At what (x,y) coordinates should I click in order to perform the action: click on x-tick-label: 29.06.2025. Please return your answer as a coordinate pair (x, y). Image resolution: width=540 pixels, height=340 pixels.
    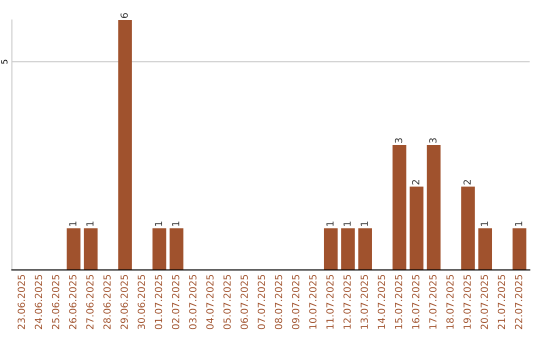
    Looking at the image, I should click on (124, 302).